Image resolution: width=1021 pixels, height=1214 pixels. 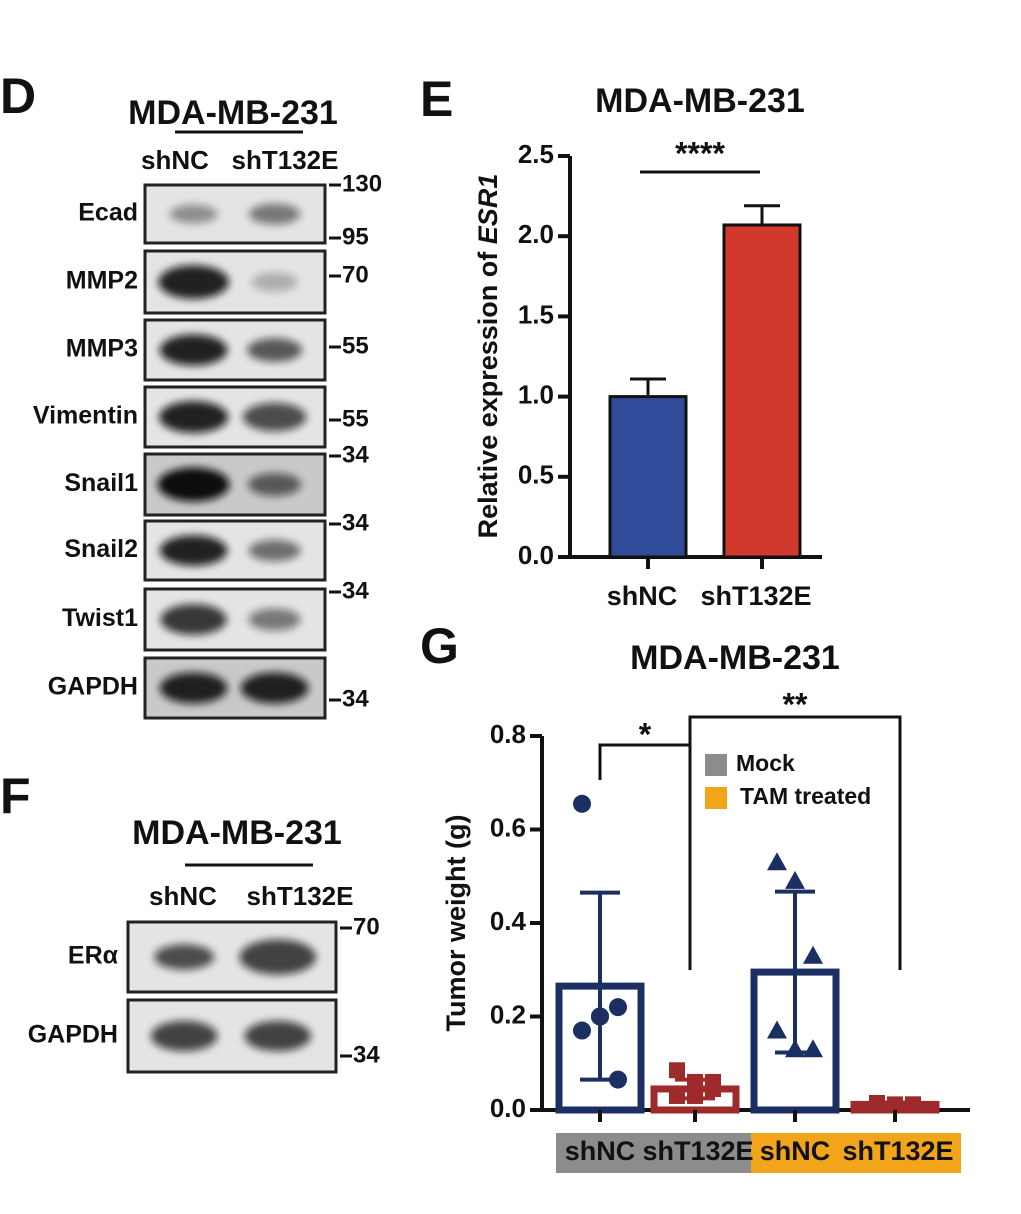 What do you see at coordinates (536, 234) in the screenshot?
I see `y-tick-label: 2.0` at bounding box center [536, 234].